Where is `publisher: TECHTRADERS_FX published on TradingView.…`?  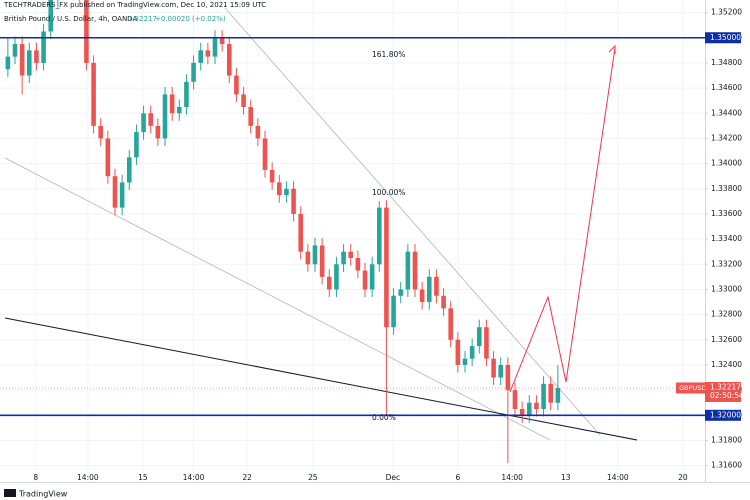 publisher: TECHTRADERS_FX published on TradingView.… is located at coordinates (134, 5).